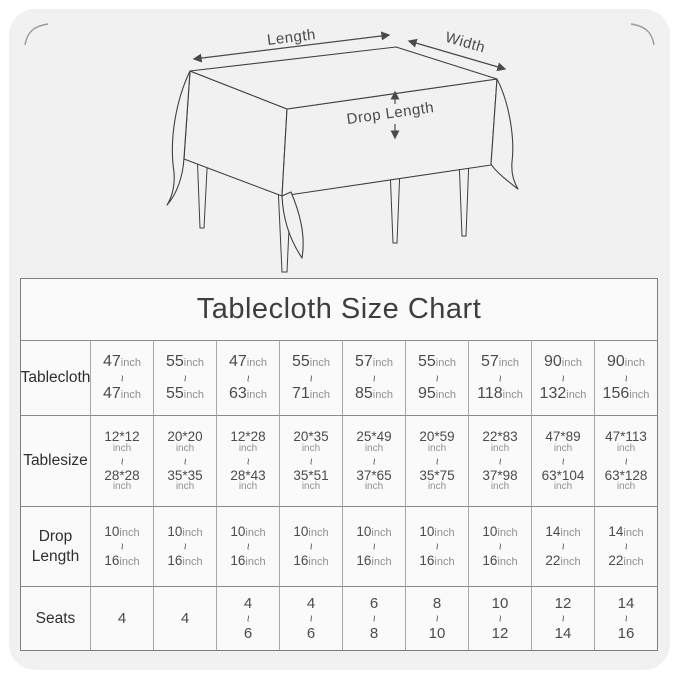 Image resolution: width=679 pixels, height=679 pixels. I want to click on cell-max: 63*104, so click(563, 475).